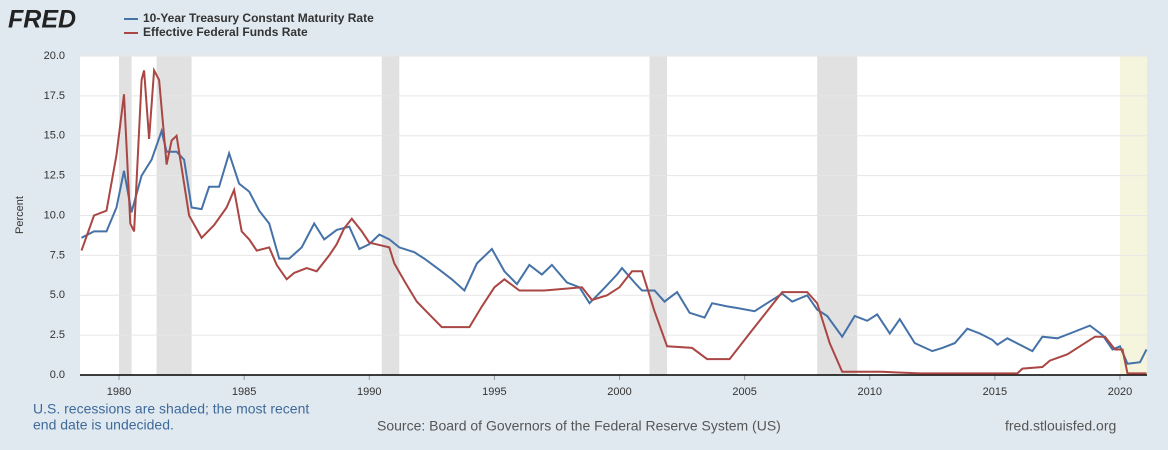  I want to click on x-tick-label: 1995, so click(494, 392).